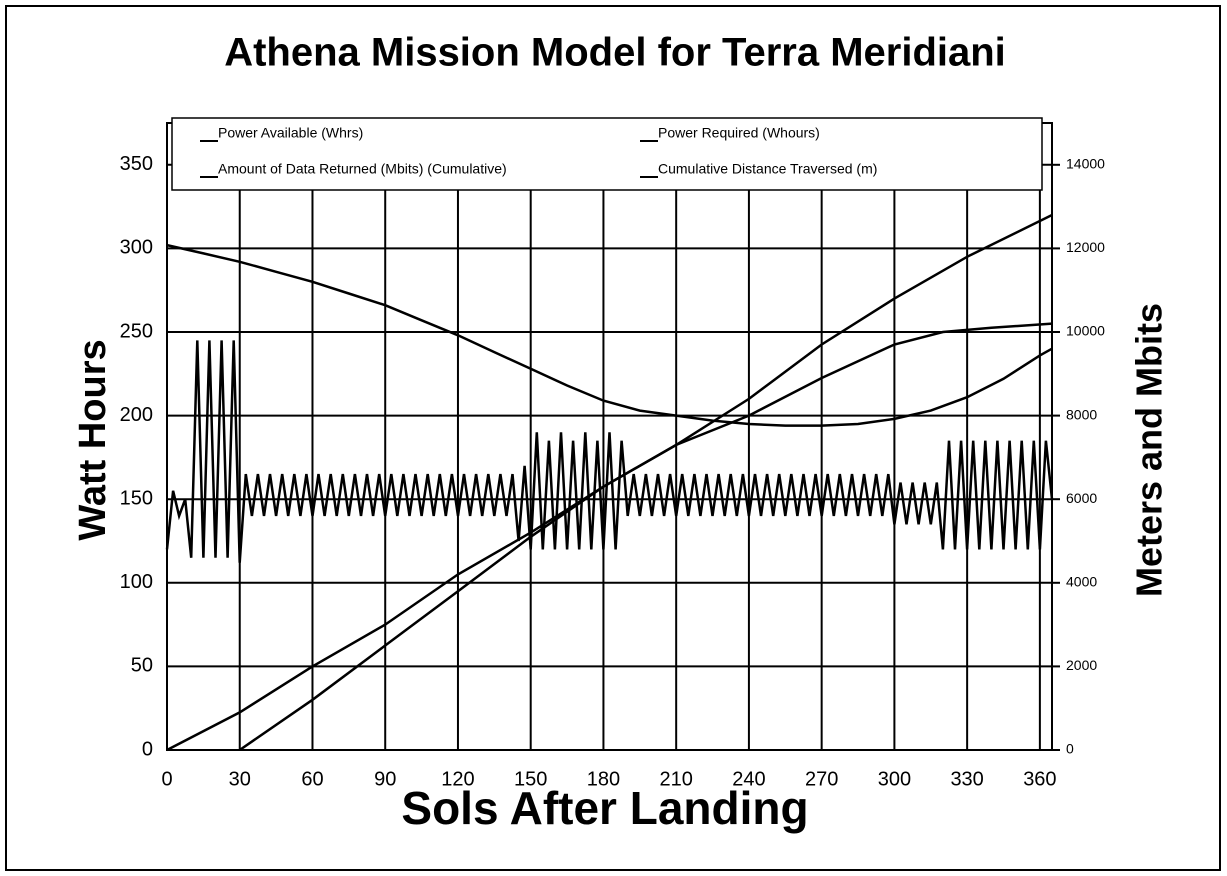  I want to click on y-tick-label: 300, so click(136, 248).